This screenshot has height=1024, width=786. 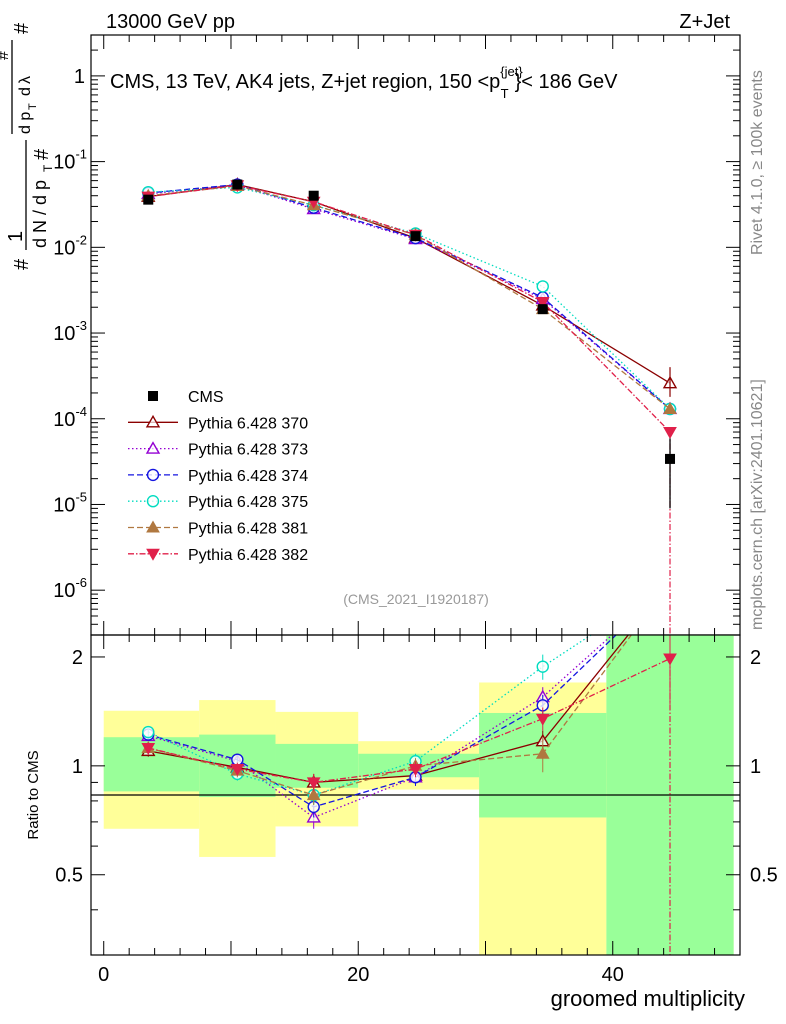 What do you see at coordinates (40, 214) in the screenshot?
I see `svg-text: d N / d p` at bounding box center [40, 214].